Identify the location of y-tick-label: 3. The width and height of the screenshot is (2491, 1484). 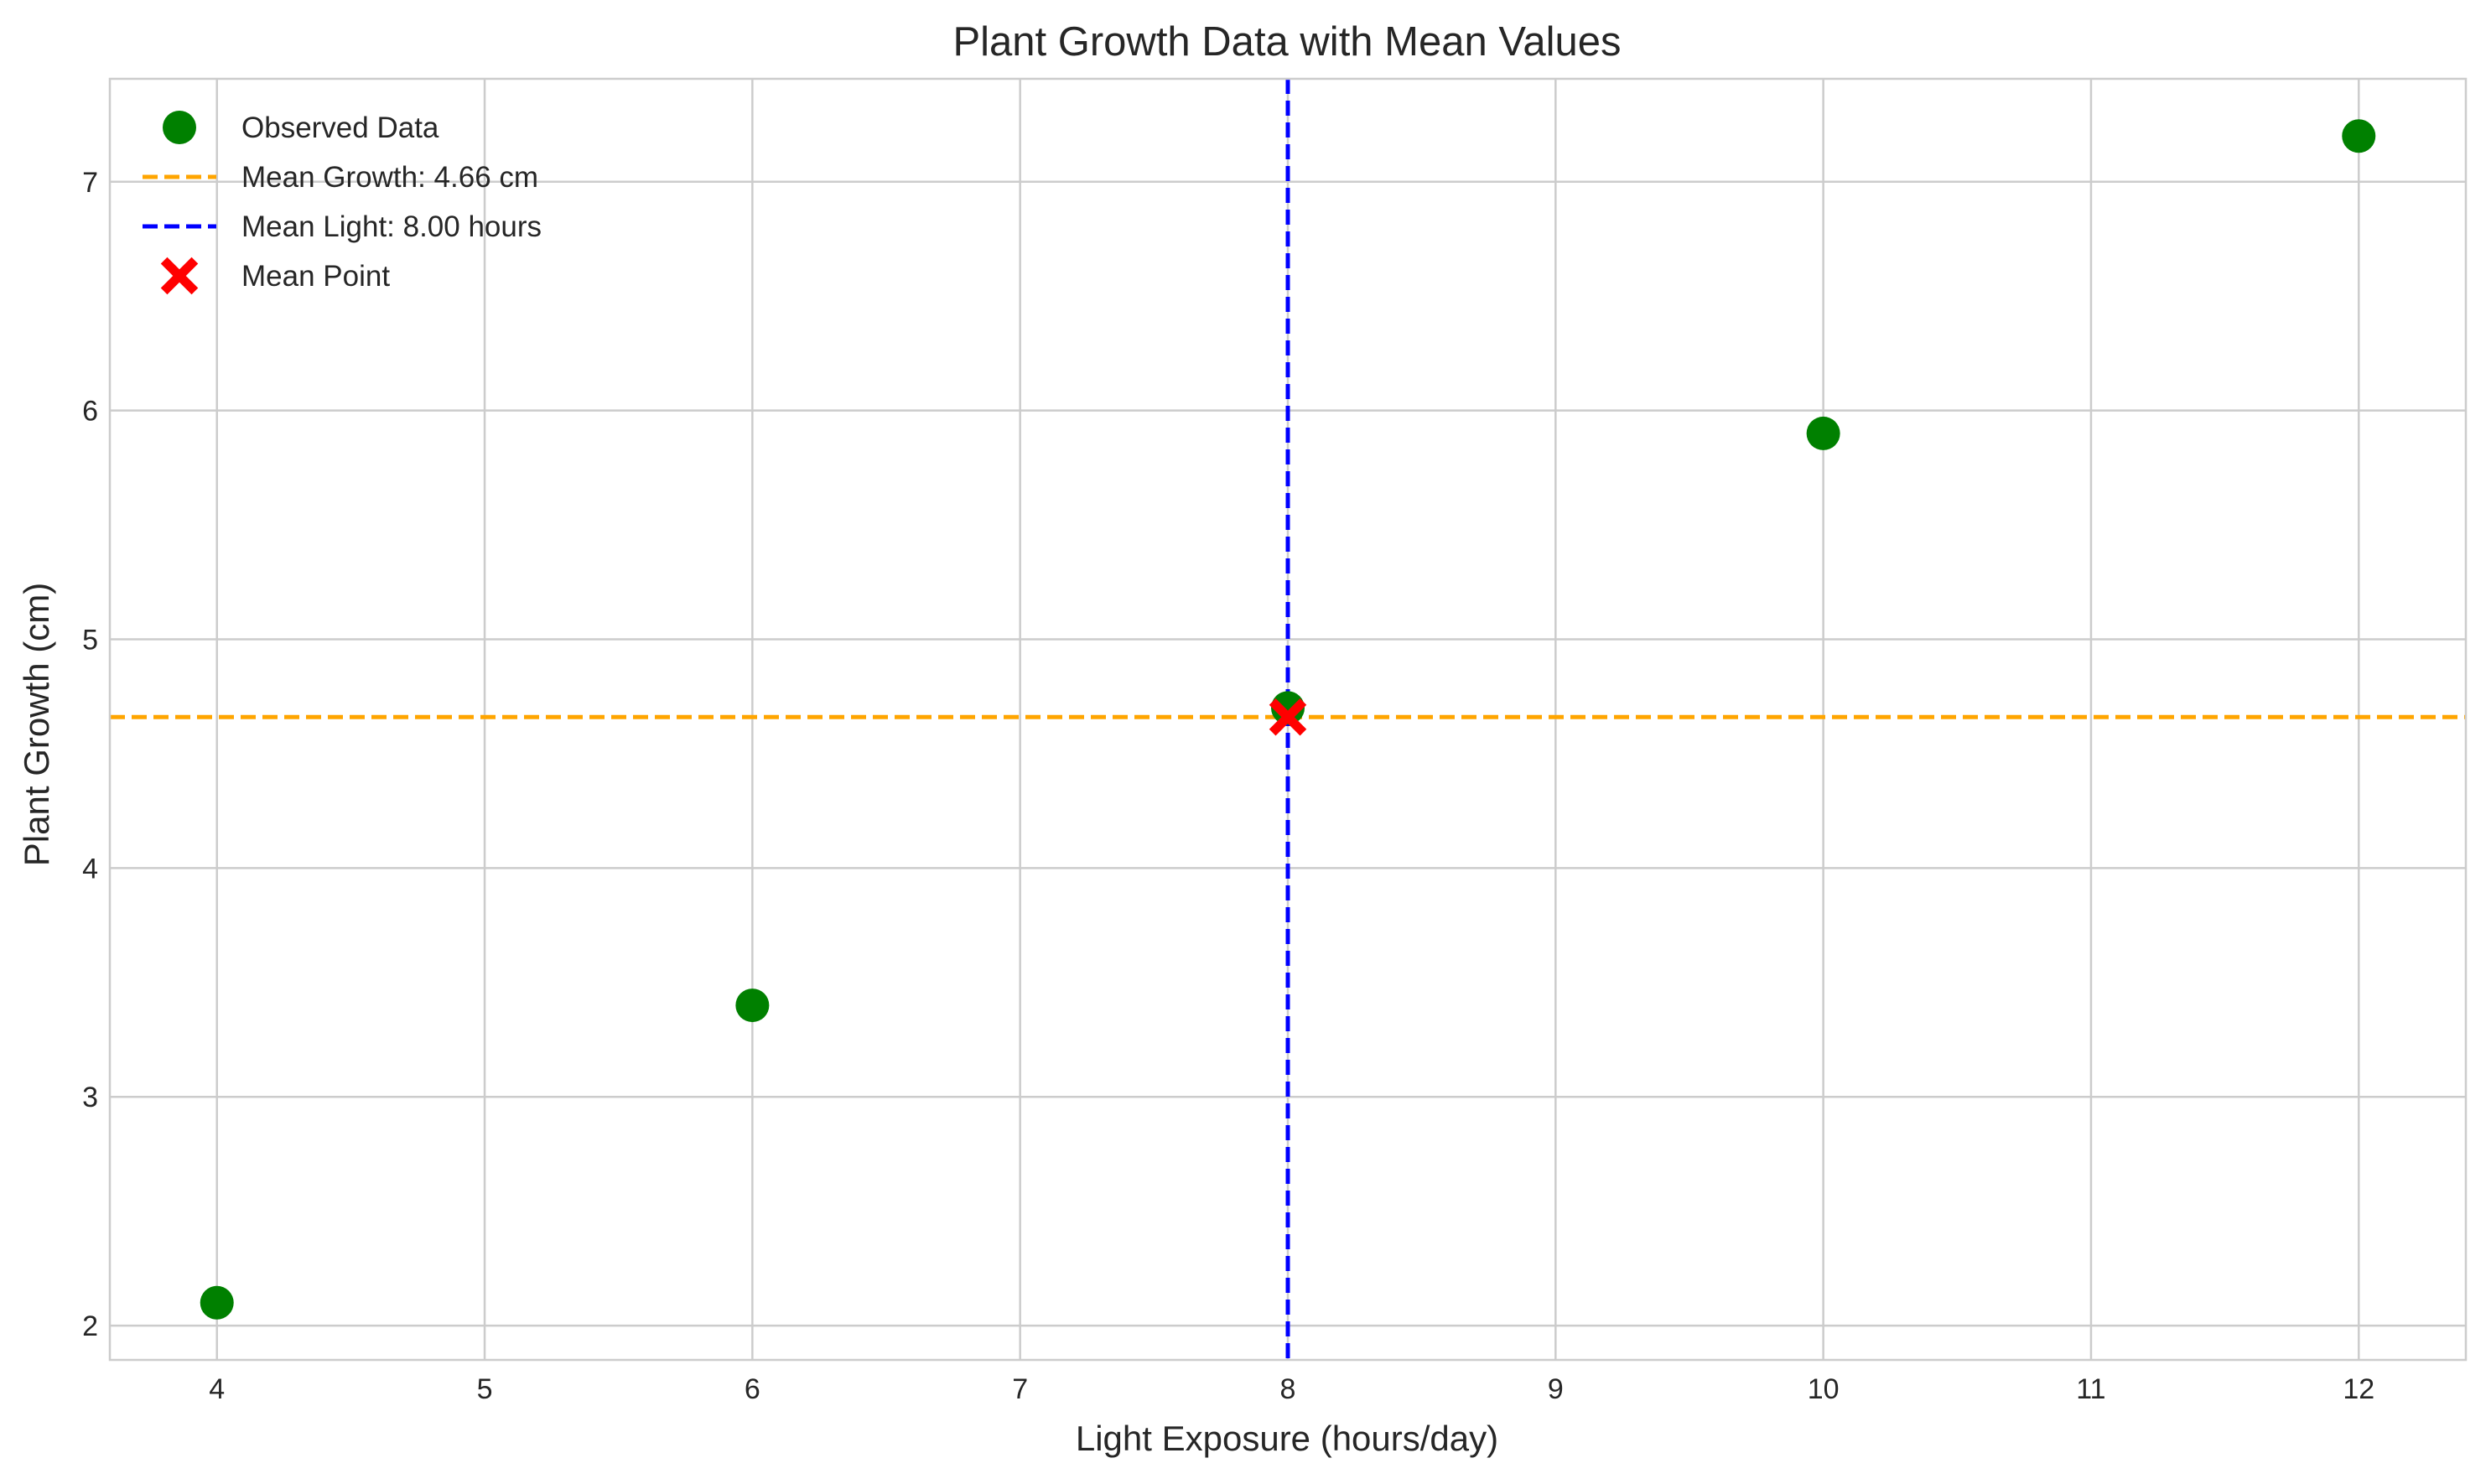
(90, 1097).